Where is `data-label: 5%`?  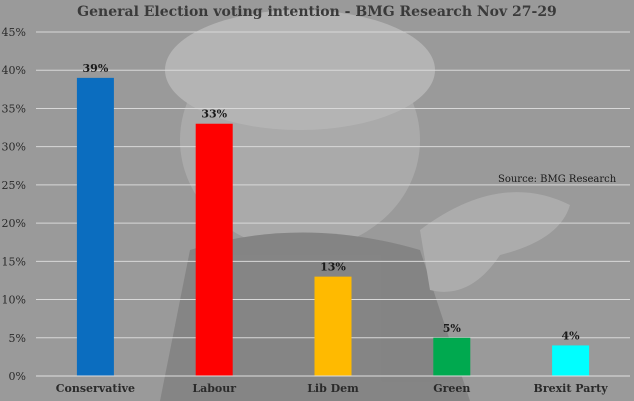
data-label: 5% is located at coordinates (452, 328).